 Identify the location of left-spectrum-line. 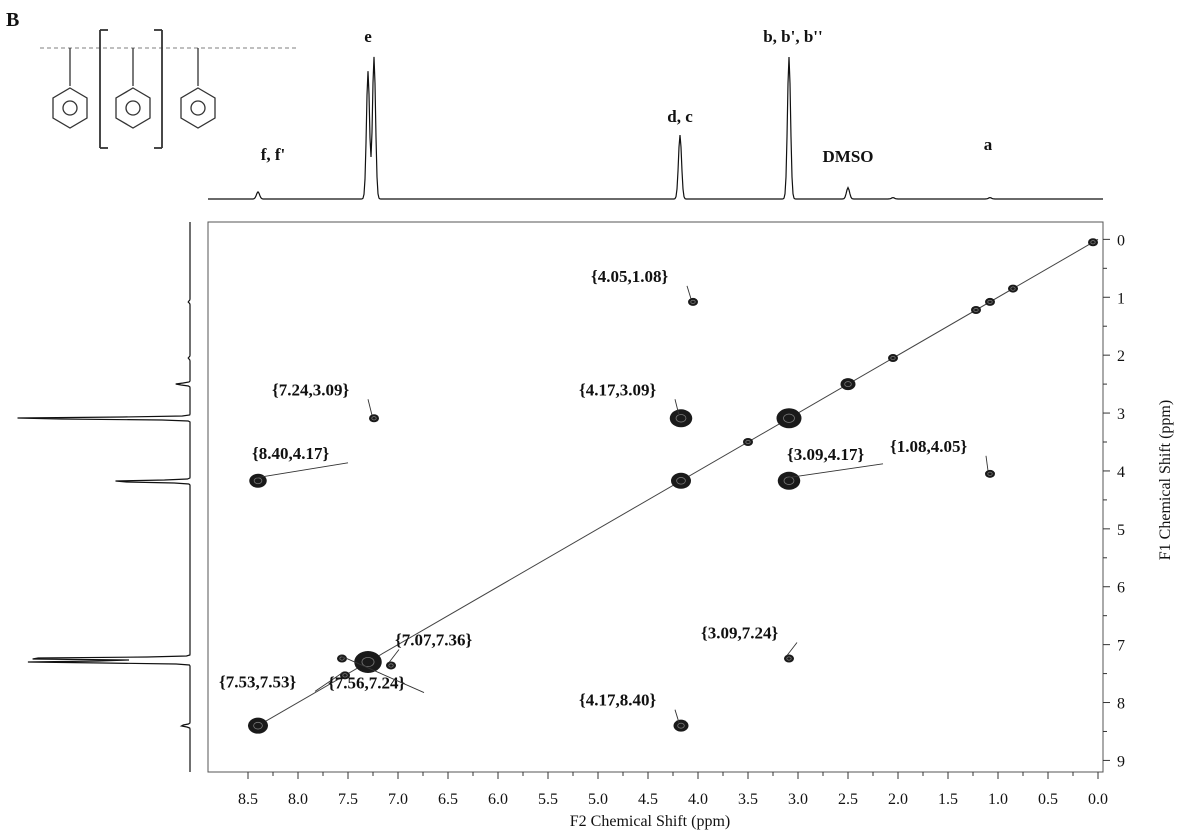
(104, 497).